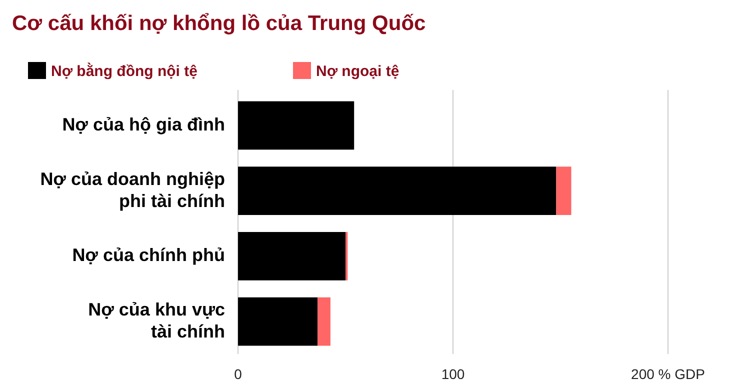 This screenshot has width=738, height=387. What do you see at coordinates (148, 254) in the screenshot?
I see `y-tick-label: Nợ của chính phủ` at bounding box center [148, 254].